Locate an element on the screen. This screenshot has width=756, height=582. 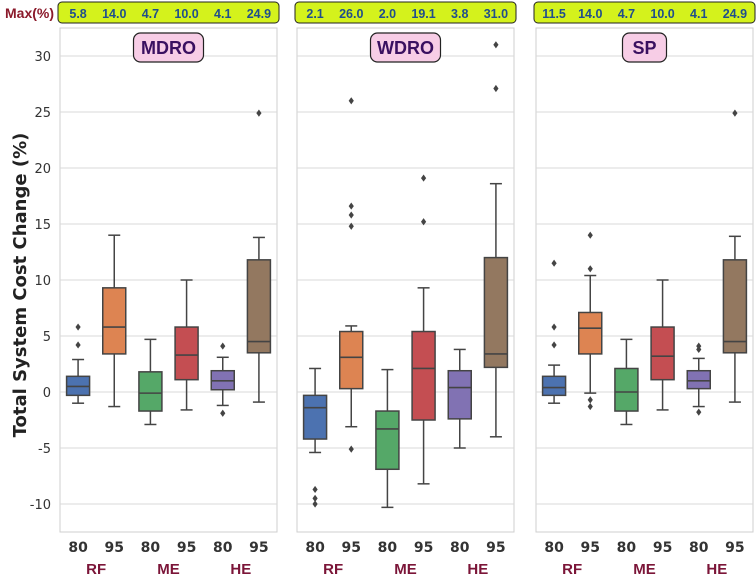
y-tick-label: 10 is located at coordinates (42, 281).